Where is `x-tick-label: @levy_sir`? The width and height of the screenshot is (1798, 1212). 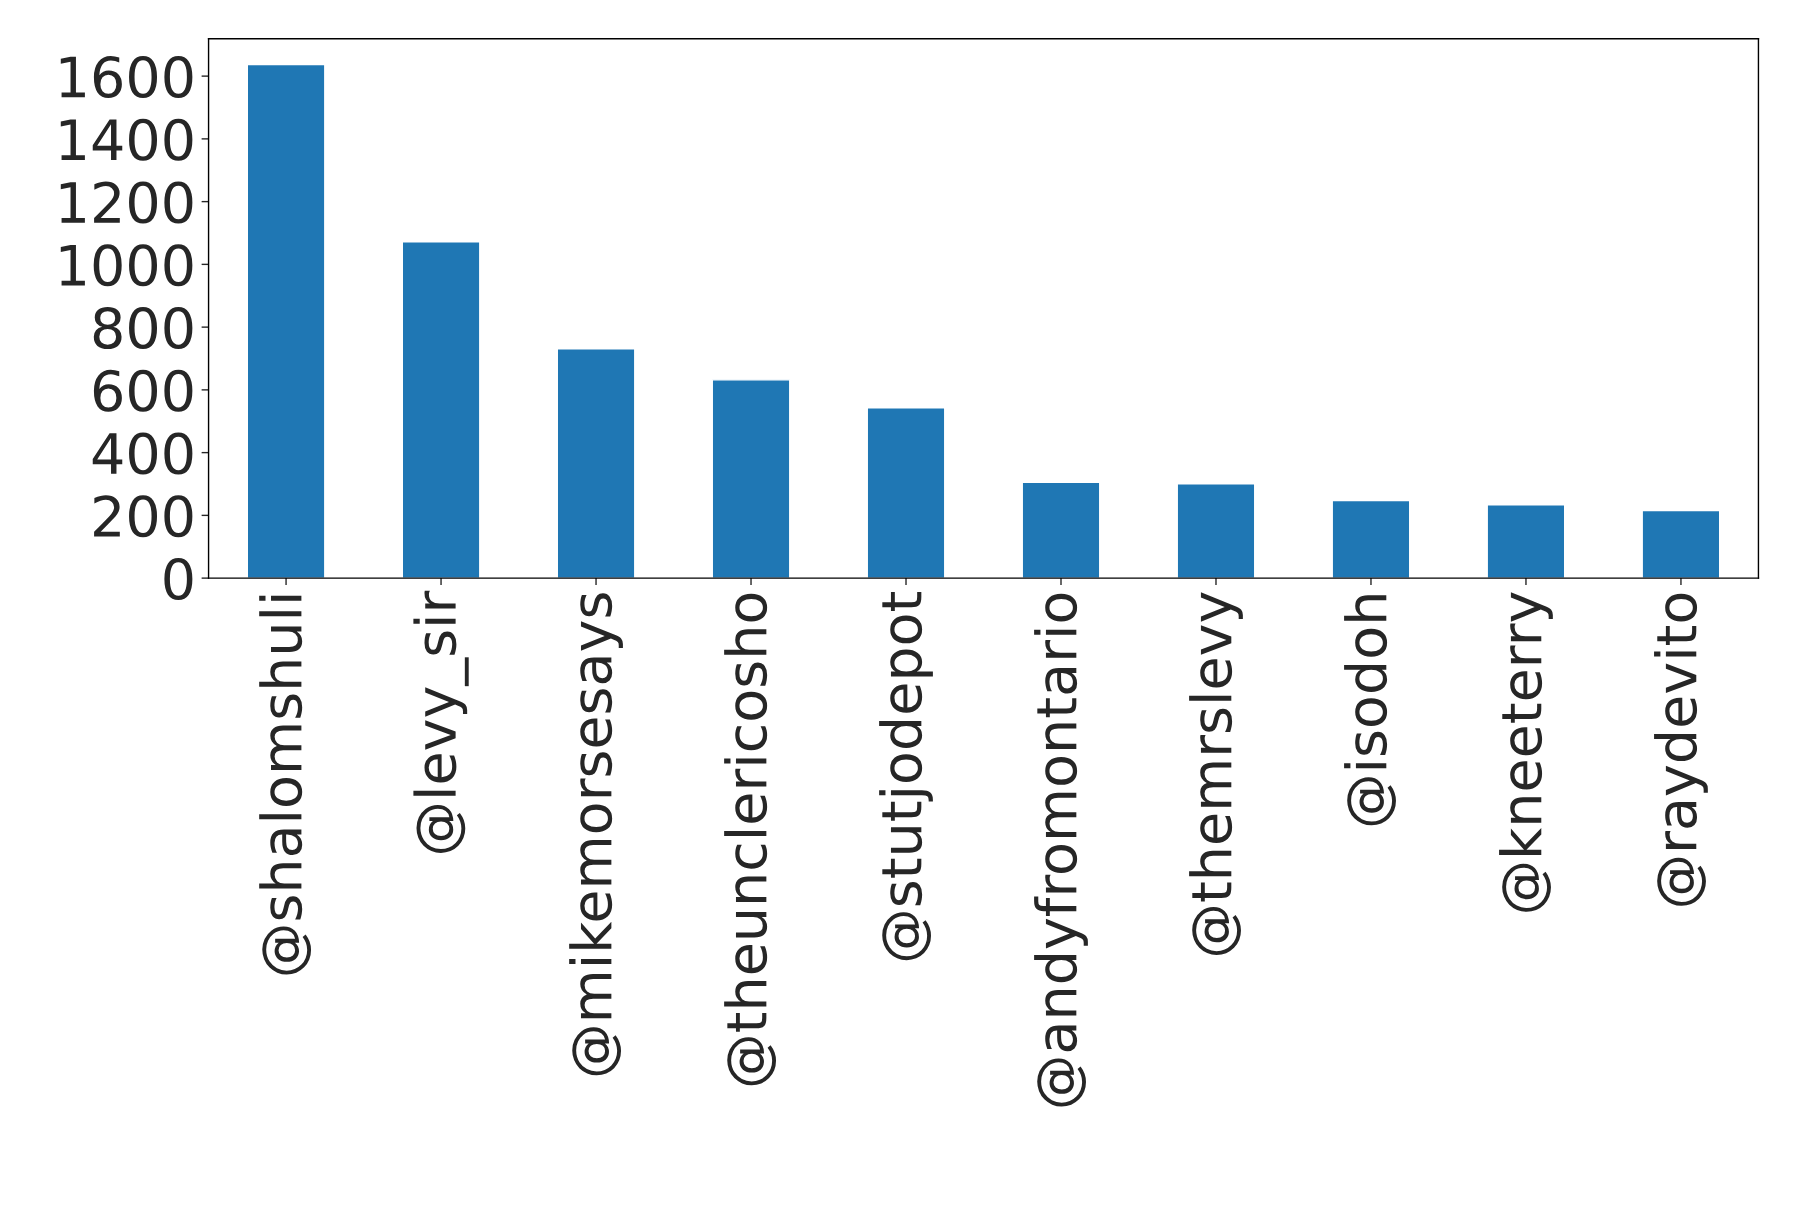
x-tick-label: @levy_sir is located at coordinates (441, 721).